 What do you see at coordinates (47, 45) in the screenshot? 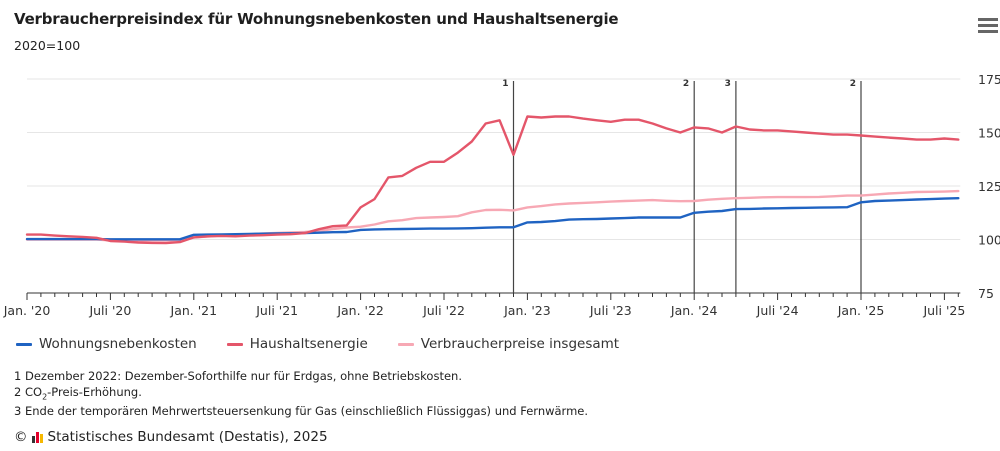
I see `chart-subtitle: 2020=100` at bounding box center [47, 45].